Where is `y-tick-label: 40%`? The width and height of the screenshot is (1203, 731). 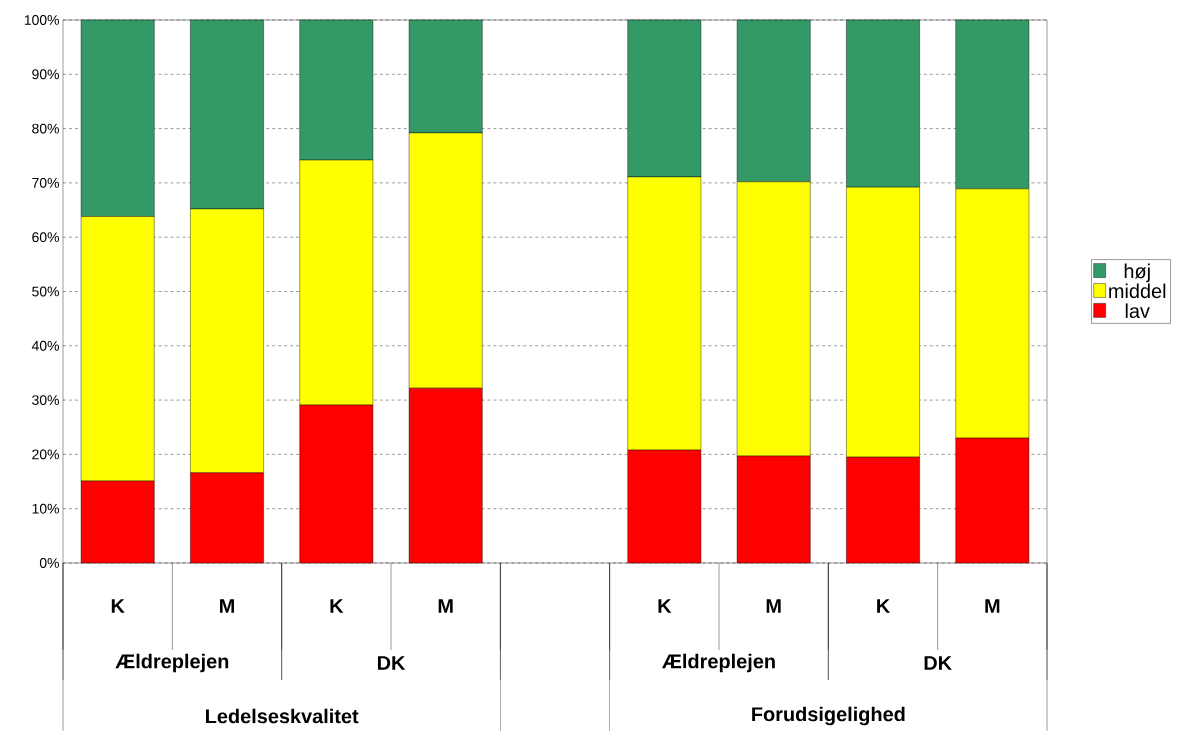 y-tick-label: 40% is located at coordinates (45, 345).